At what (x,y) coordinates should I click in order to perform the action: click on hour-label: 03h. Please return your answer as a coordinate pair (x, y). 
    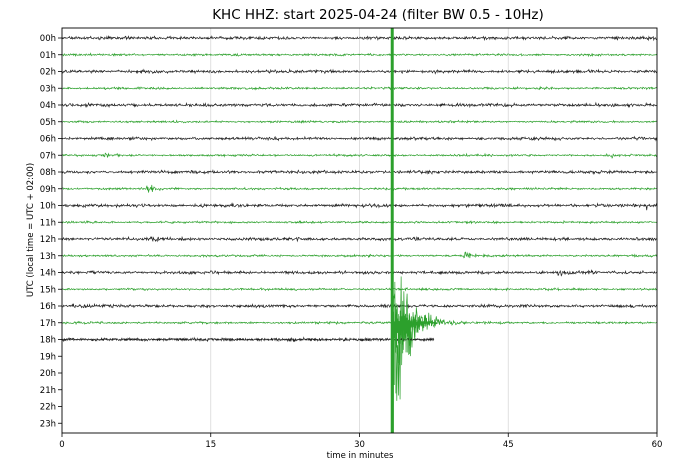
    Looking at the image, I should click on (48, 89).